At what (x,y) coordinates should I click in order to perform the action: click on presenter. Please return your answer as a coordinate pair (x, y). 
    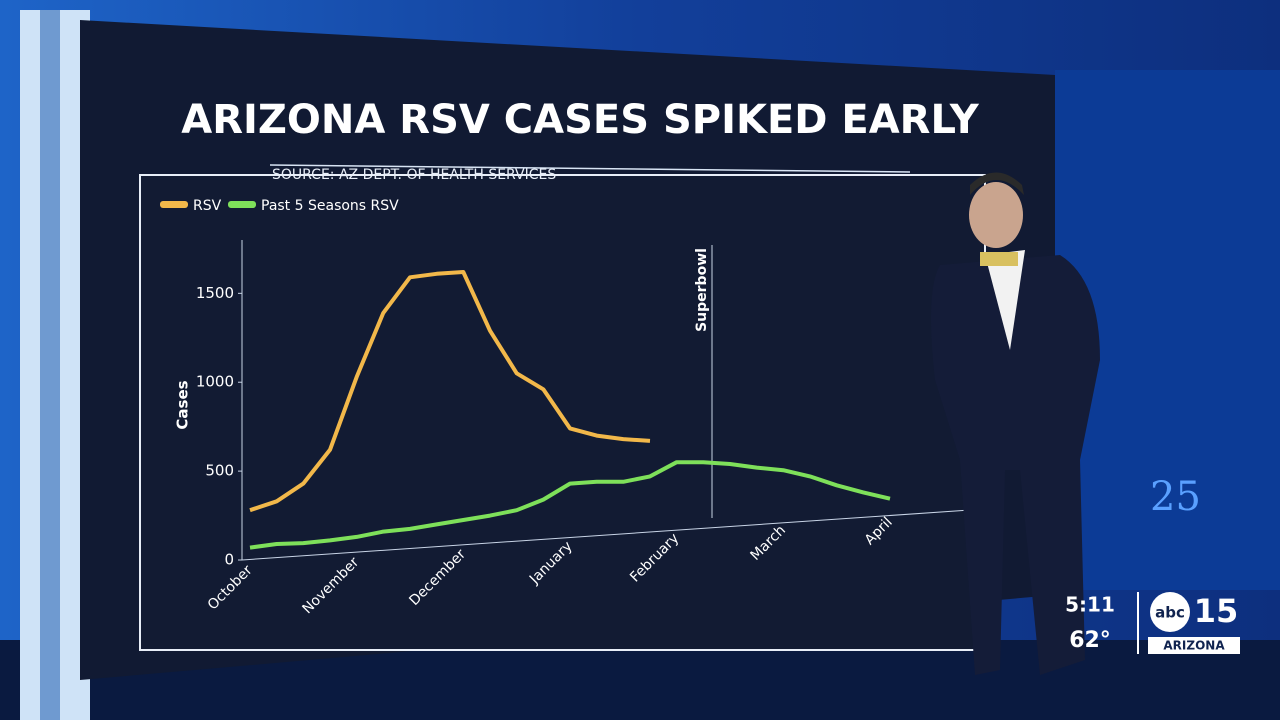
    Looking at the image, I should click on (1015, 423).